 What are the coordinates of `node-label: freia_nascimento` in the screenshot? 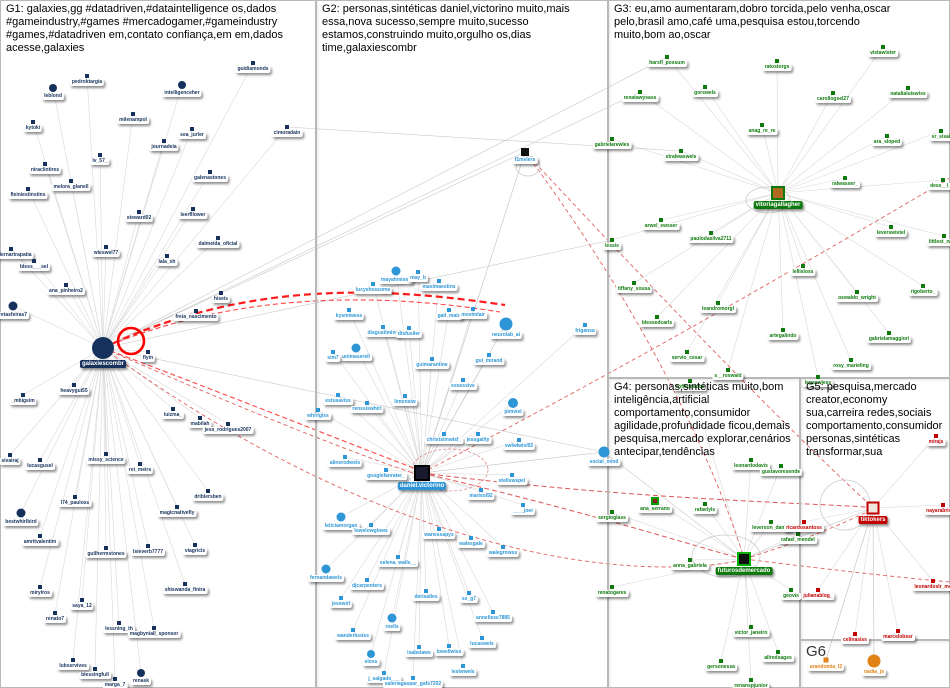 It's located at (196, 317).